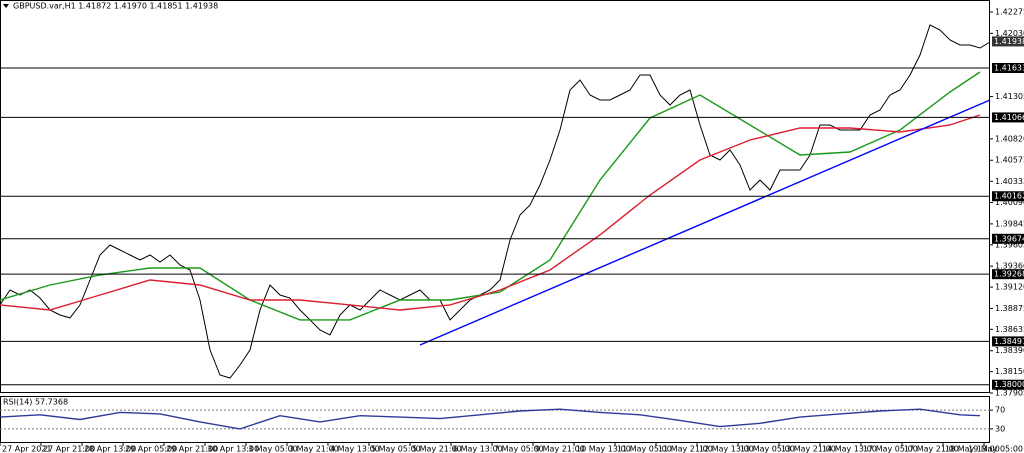  I want to click on y-tick-label: 1.38875, so click(1009, 308).